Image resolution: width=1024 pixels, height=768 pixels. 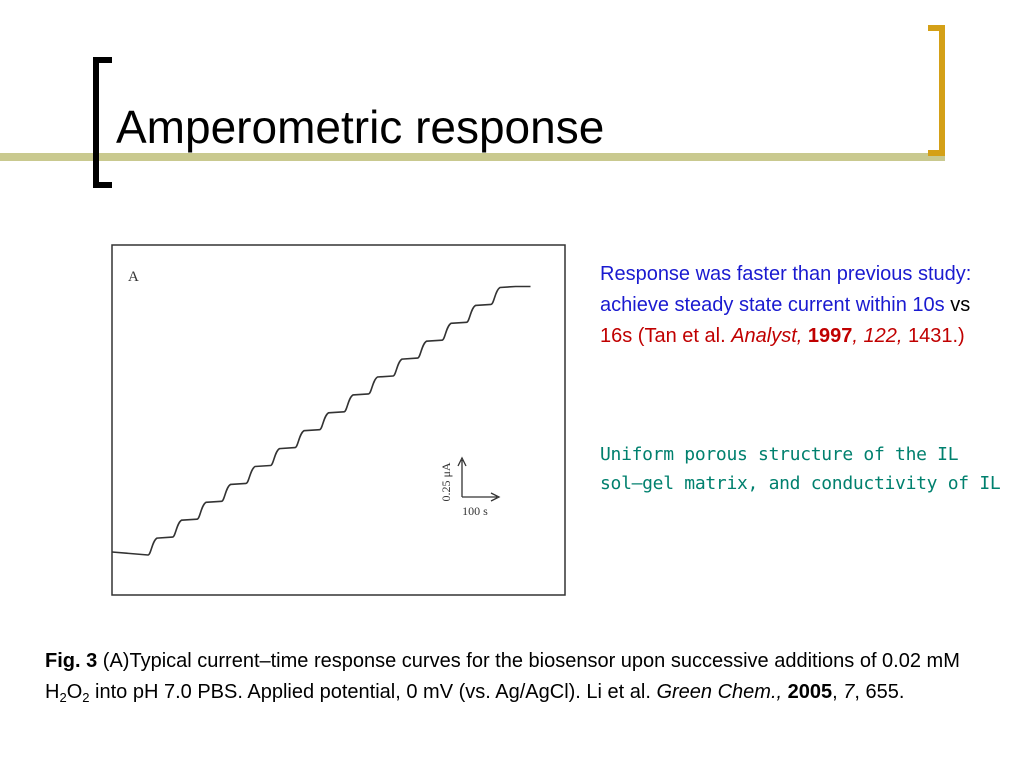 I want to click on note-volume: , 122,, so click(x=877, y=336).